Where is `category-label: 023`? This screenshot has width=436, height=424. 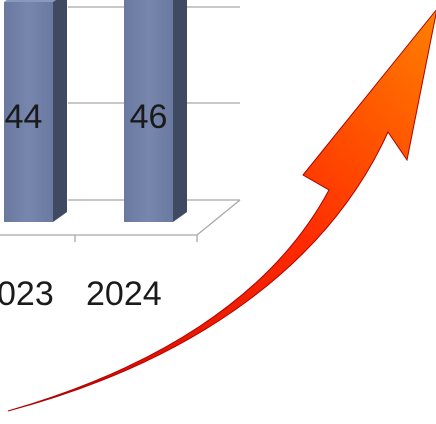 category-label: 023 is located at coordinates (27, 294).